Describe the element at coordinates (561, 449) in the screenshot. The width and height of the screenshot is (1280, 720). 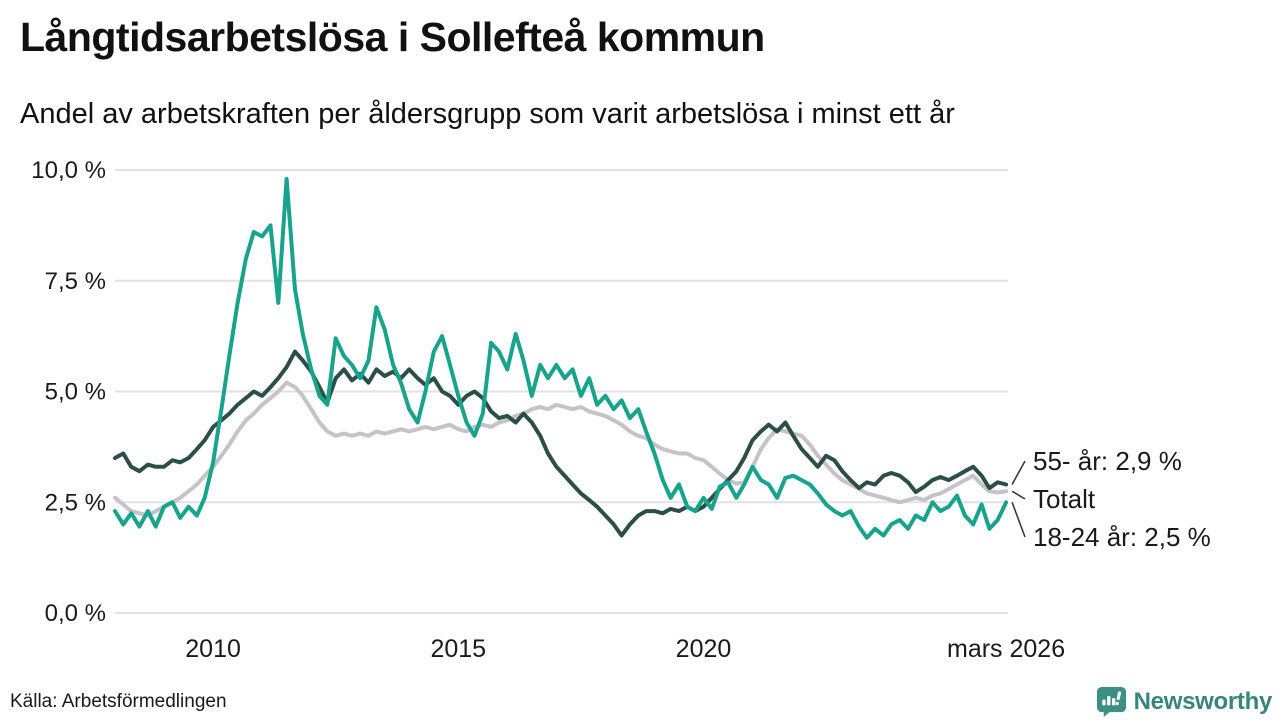
I see `series-line-Totalt` at that location.